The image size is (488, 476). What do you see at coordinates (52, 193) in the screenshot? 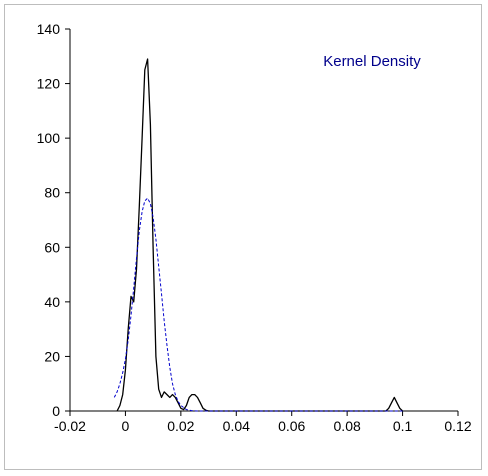
I see `y-tick-label: 80` at bounding box center [52, 193].